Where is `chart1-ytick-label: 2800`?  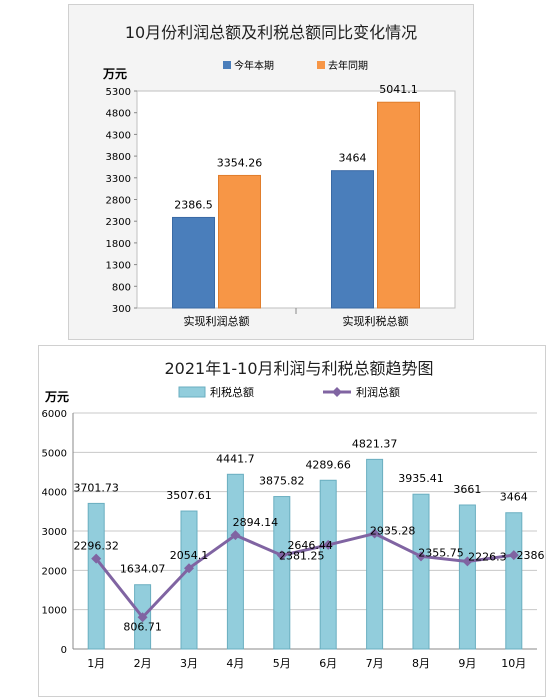 chart1-ytick-label: 2800 is located at coordinates (118, 201).